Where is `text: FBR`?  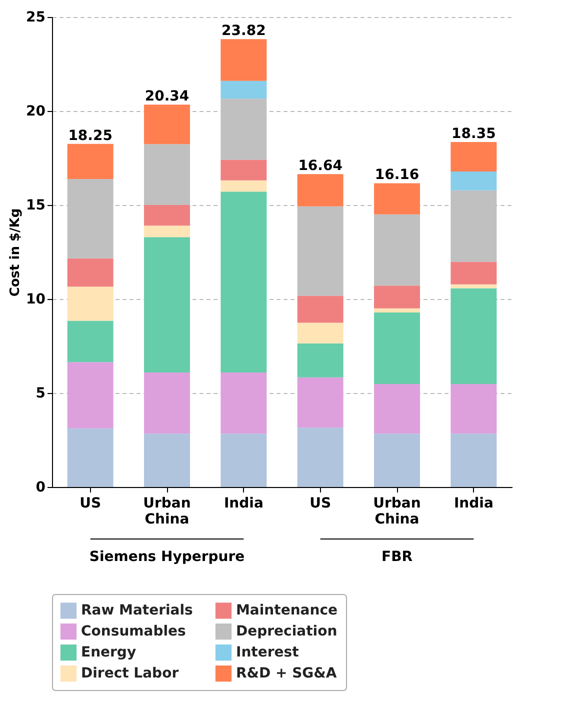
text: FBR is located at coordinates (397, 557).